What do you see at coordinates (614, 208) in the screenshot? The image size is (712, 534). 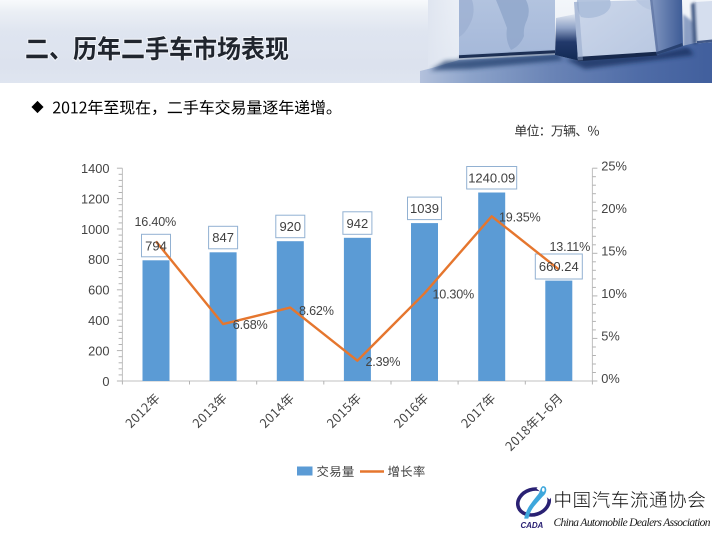 I see `svg-text: 20%` at bounding box center [614, 208].